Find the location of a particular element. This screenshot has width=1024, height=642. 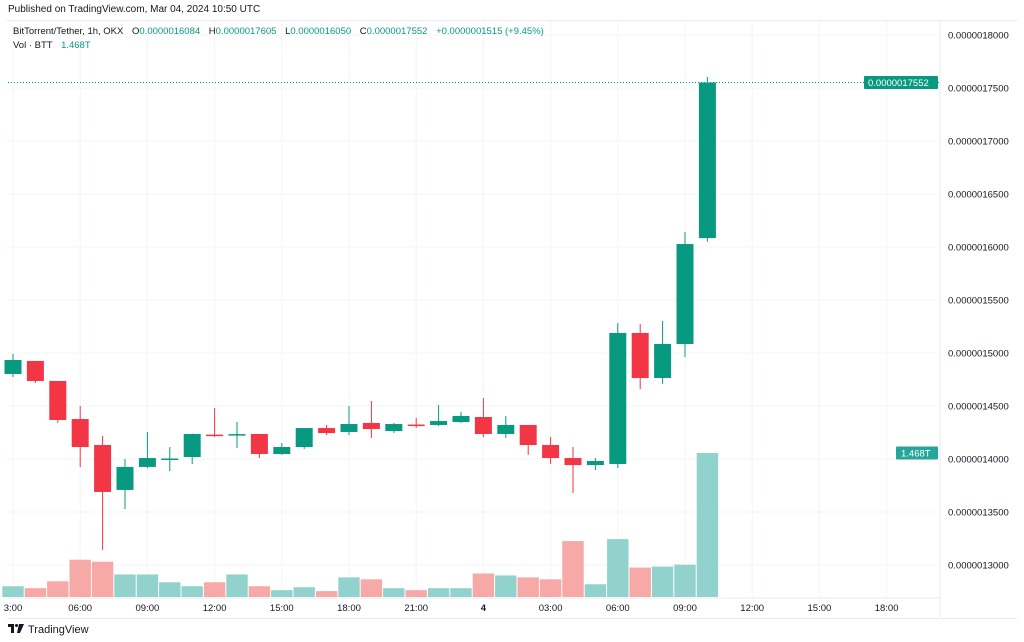

last-price-tag-label: 0.0000017552 is located at coordinates (898, 83).